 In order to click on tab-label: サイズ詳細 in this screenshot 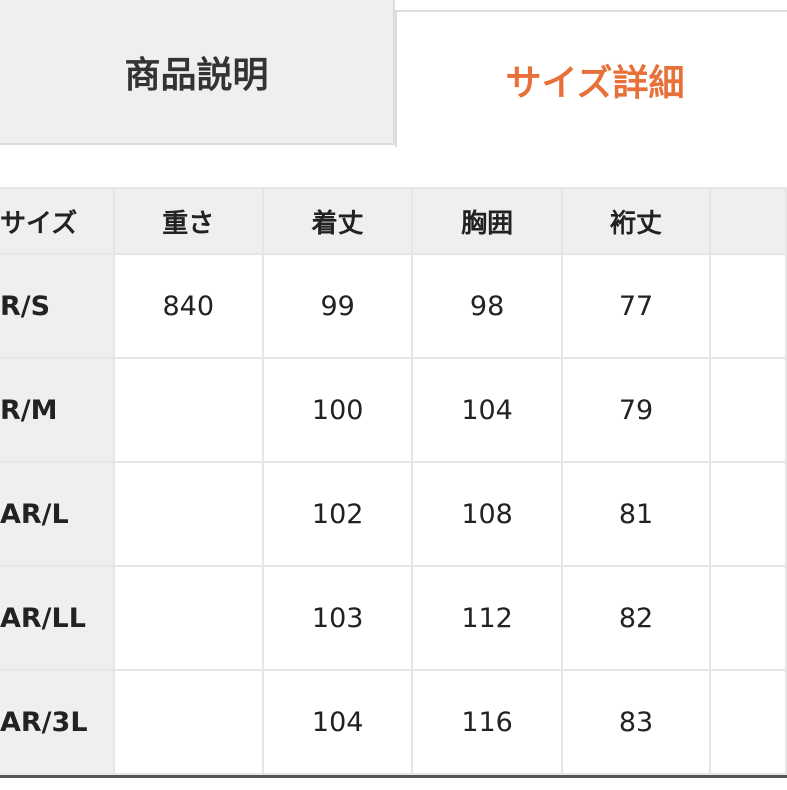, I will do `click(595, 83)`.